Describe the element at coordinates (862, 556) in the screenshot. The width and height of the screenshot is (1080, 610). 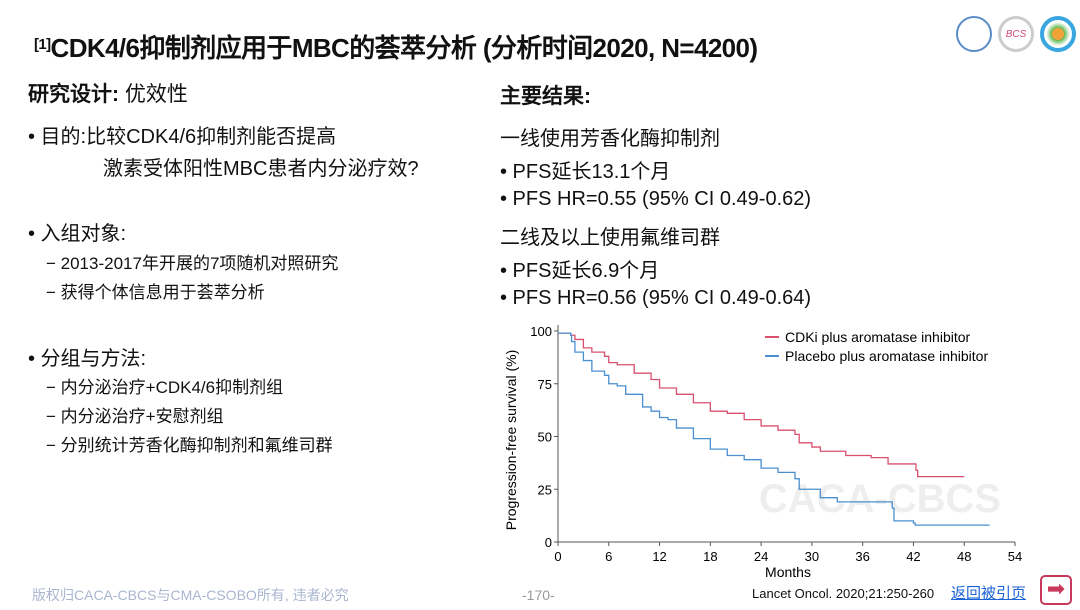
I see `x-tick-label: 36` at that location.